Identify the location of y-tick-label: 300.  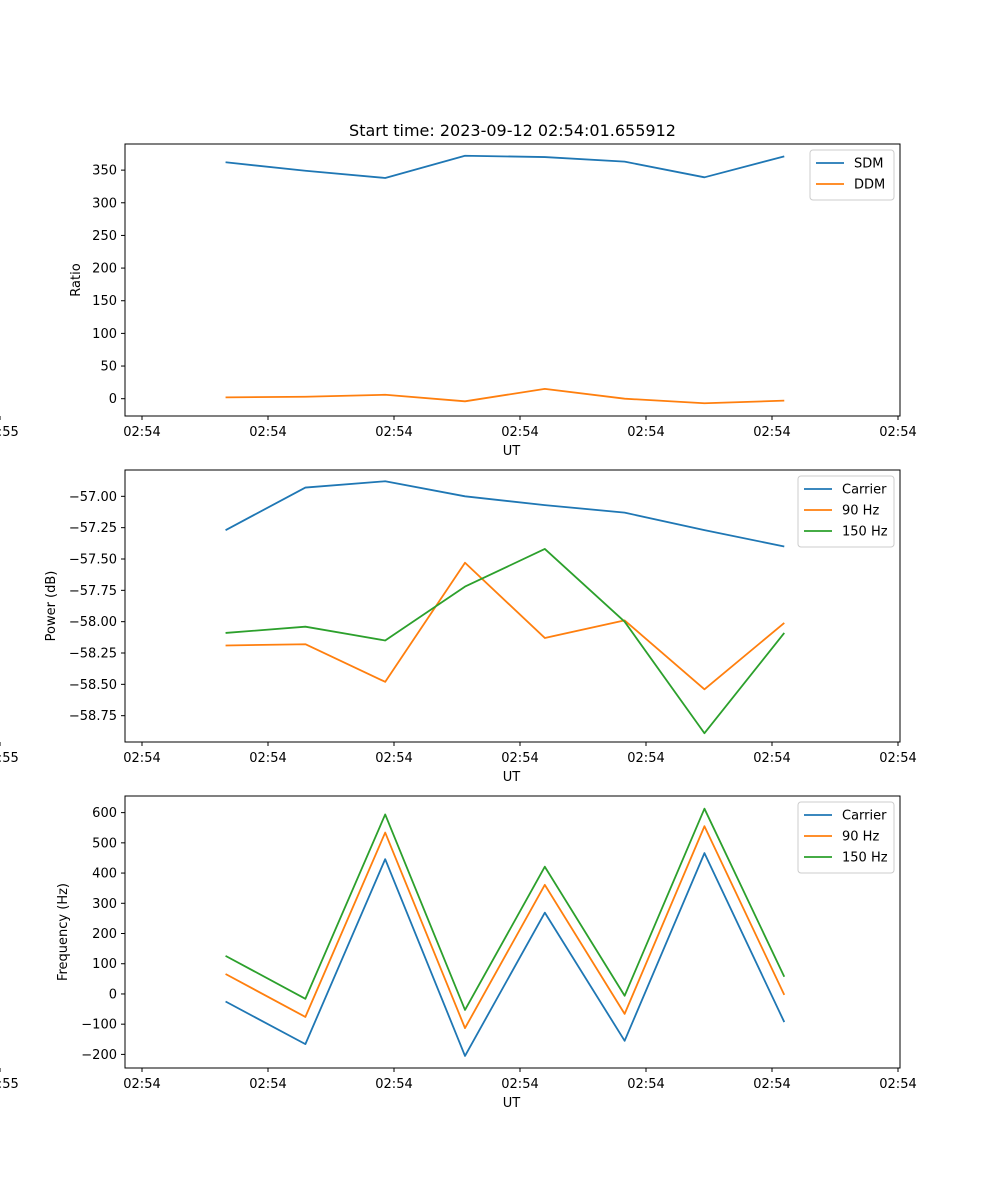
(104, 904).